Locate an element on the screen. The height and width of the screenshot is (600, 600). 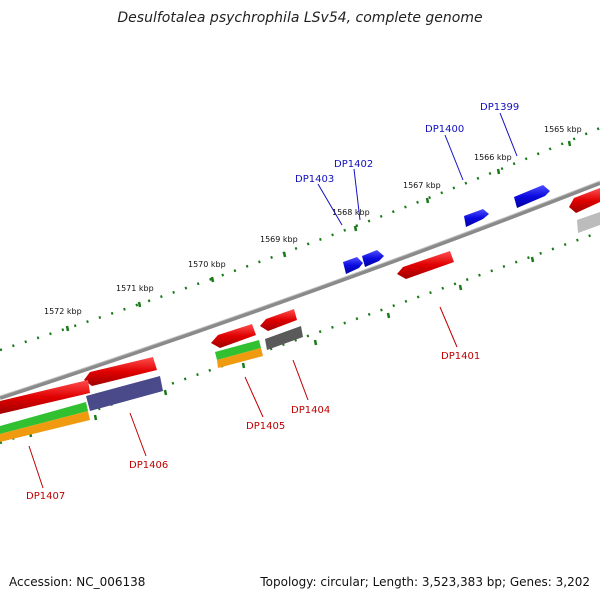
kbp-label: 1567 kbp is located at coordinates (422, 185).